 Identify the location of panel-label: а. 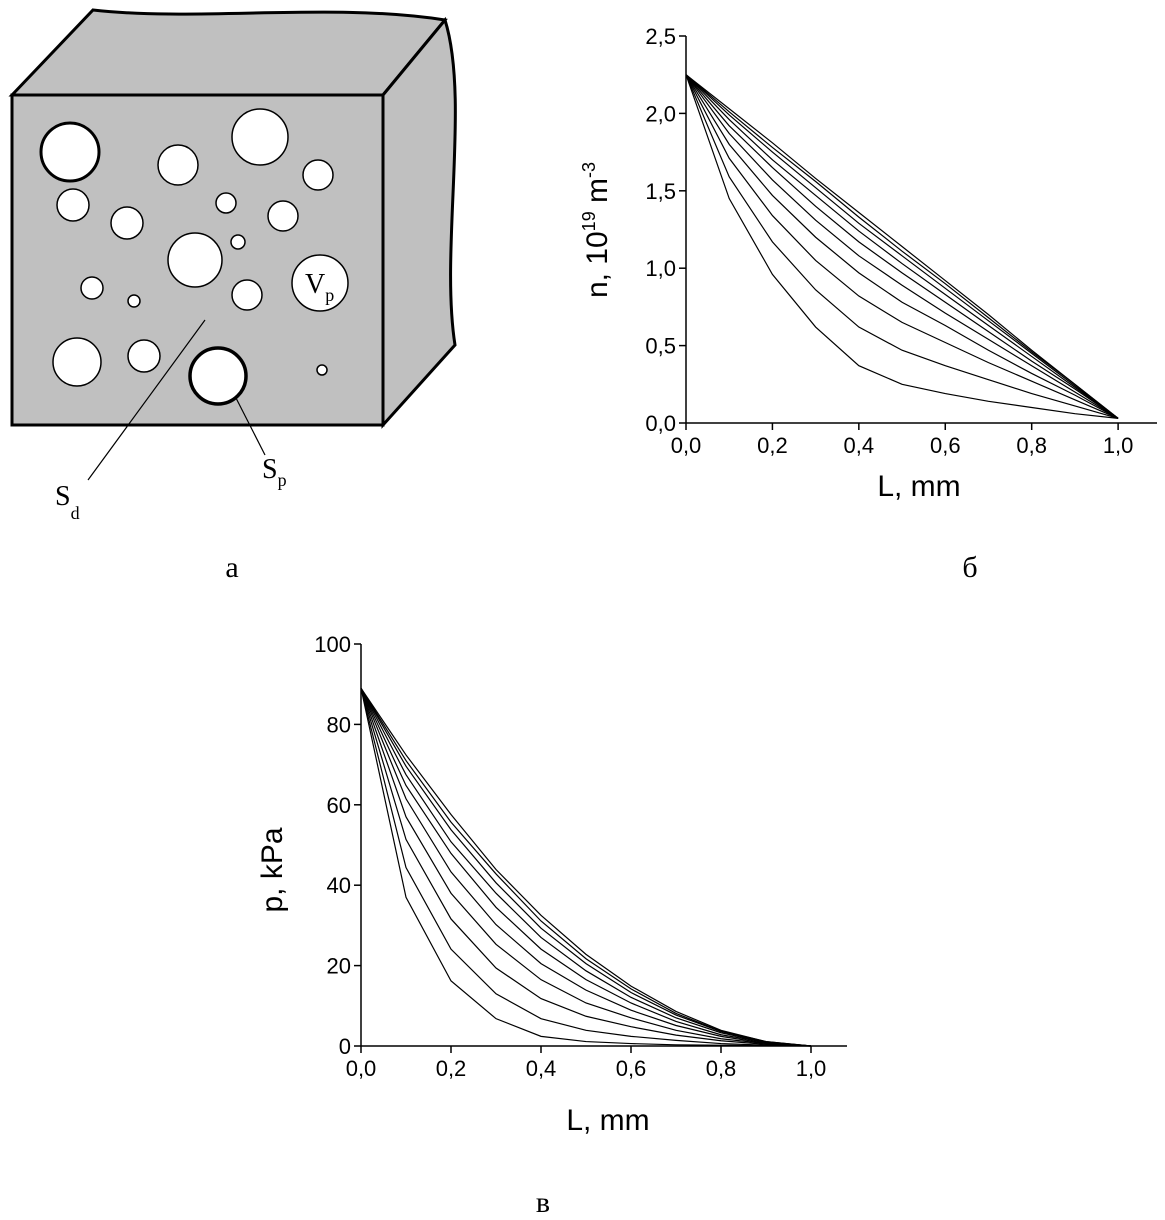
(231, 567).